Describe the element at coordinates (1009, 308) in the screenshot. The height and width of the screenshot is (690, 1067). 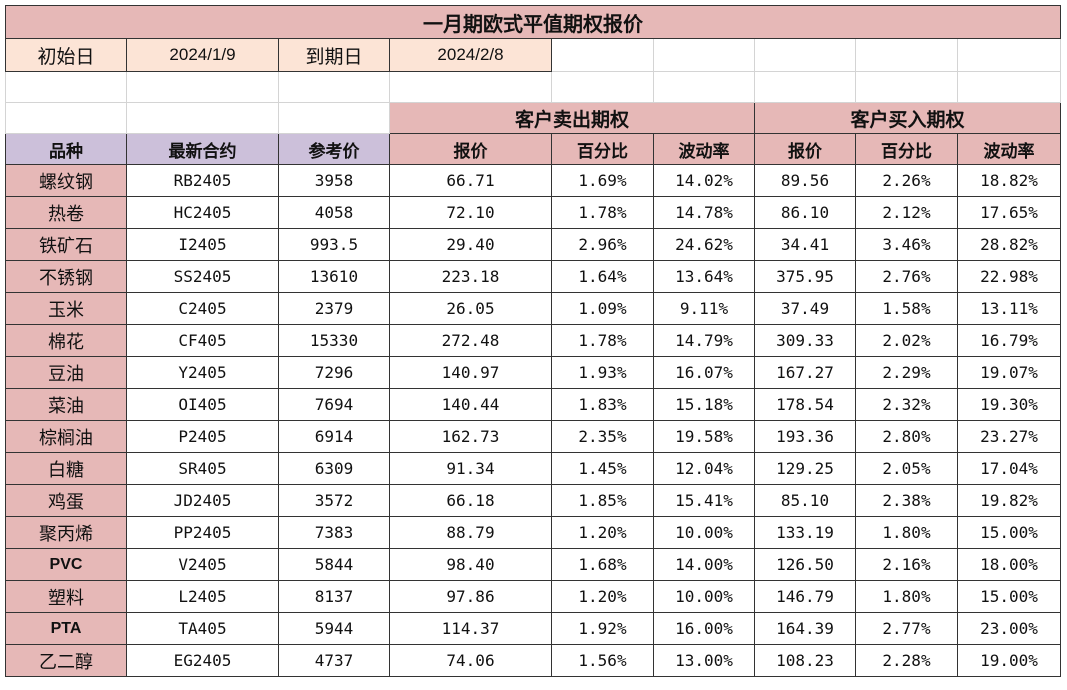
I see `table-cell: 13.11%` at that location.